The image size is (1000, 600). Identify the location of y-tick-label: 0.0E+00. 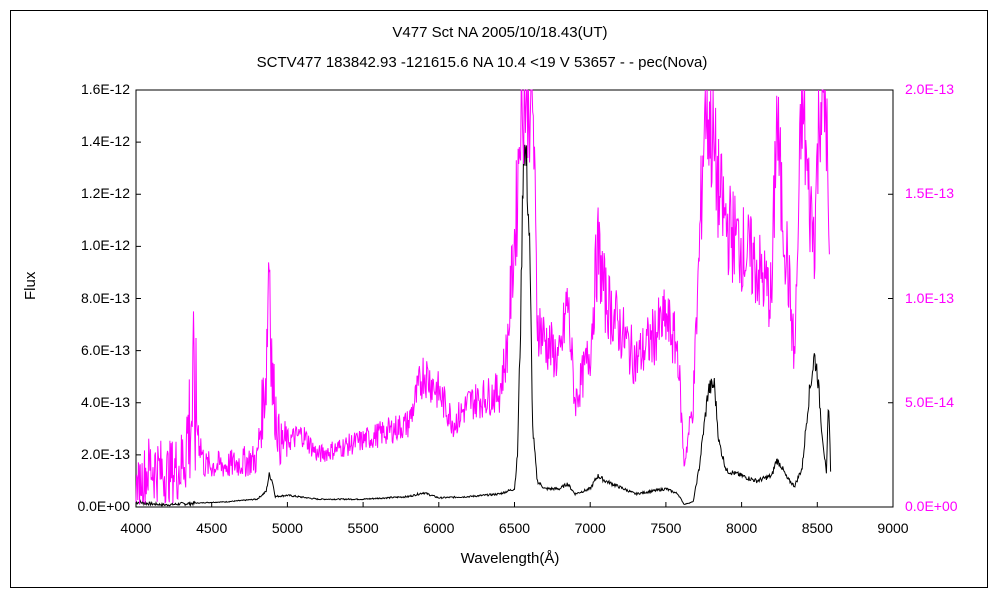
(103, 506).